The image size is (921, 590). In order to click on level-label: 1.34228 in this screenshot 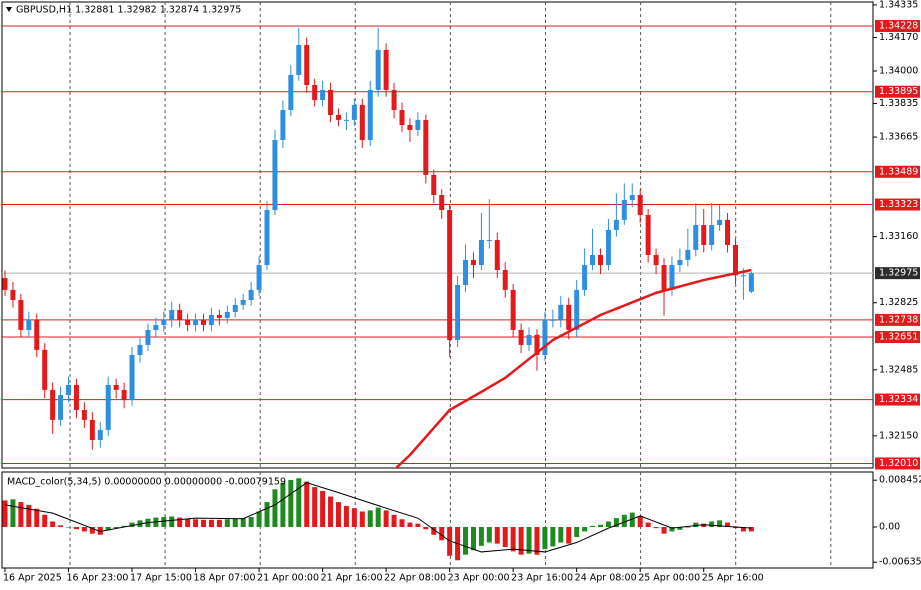, I will do `click(898, 26)`.